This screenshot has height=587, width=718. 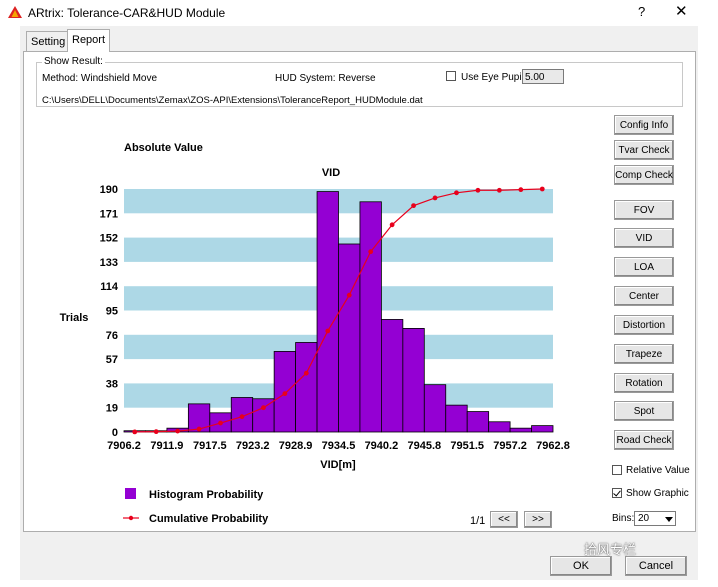 I want to click on window-title: ARtrix: Tolerance-CAR&HUD Module, so click(x=127, y=13).